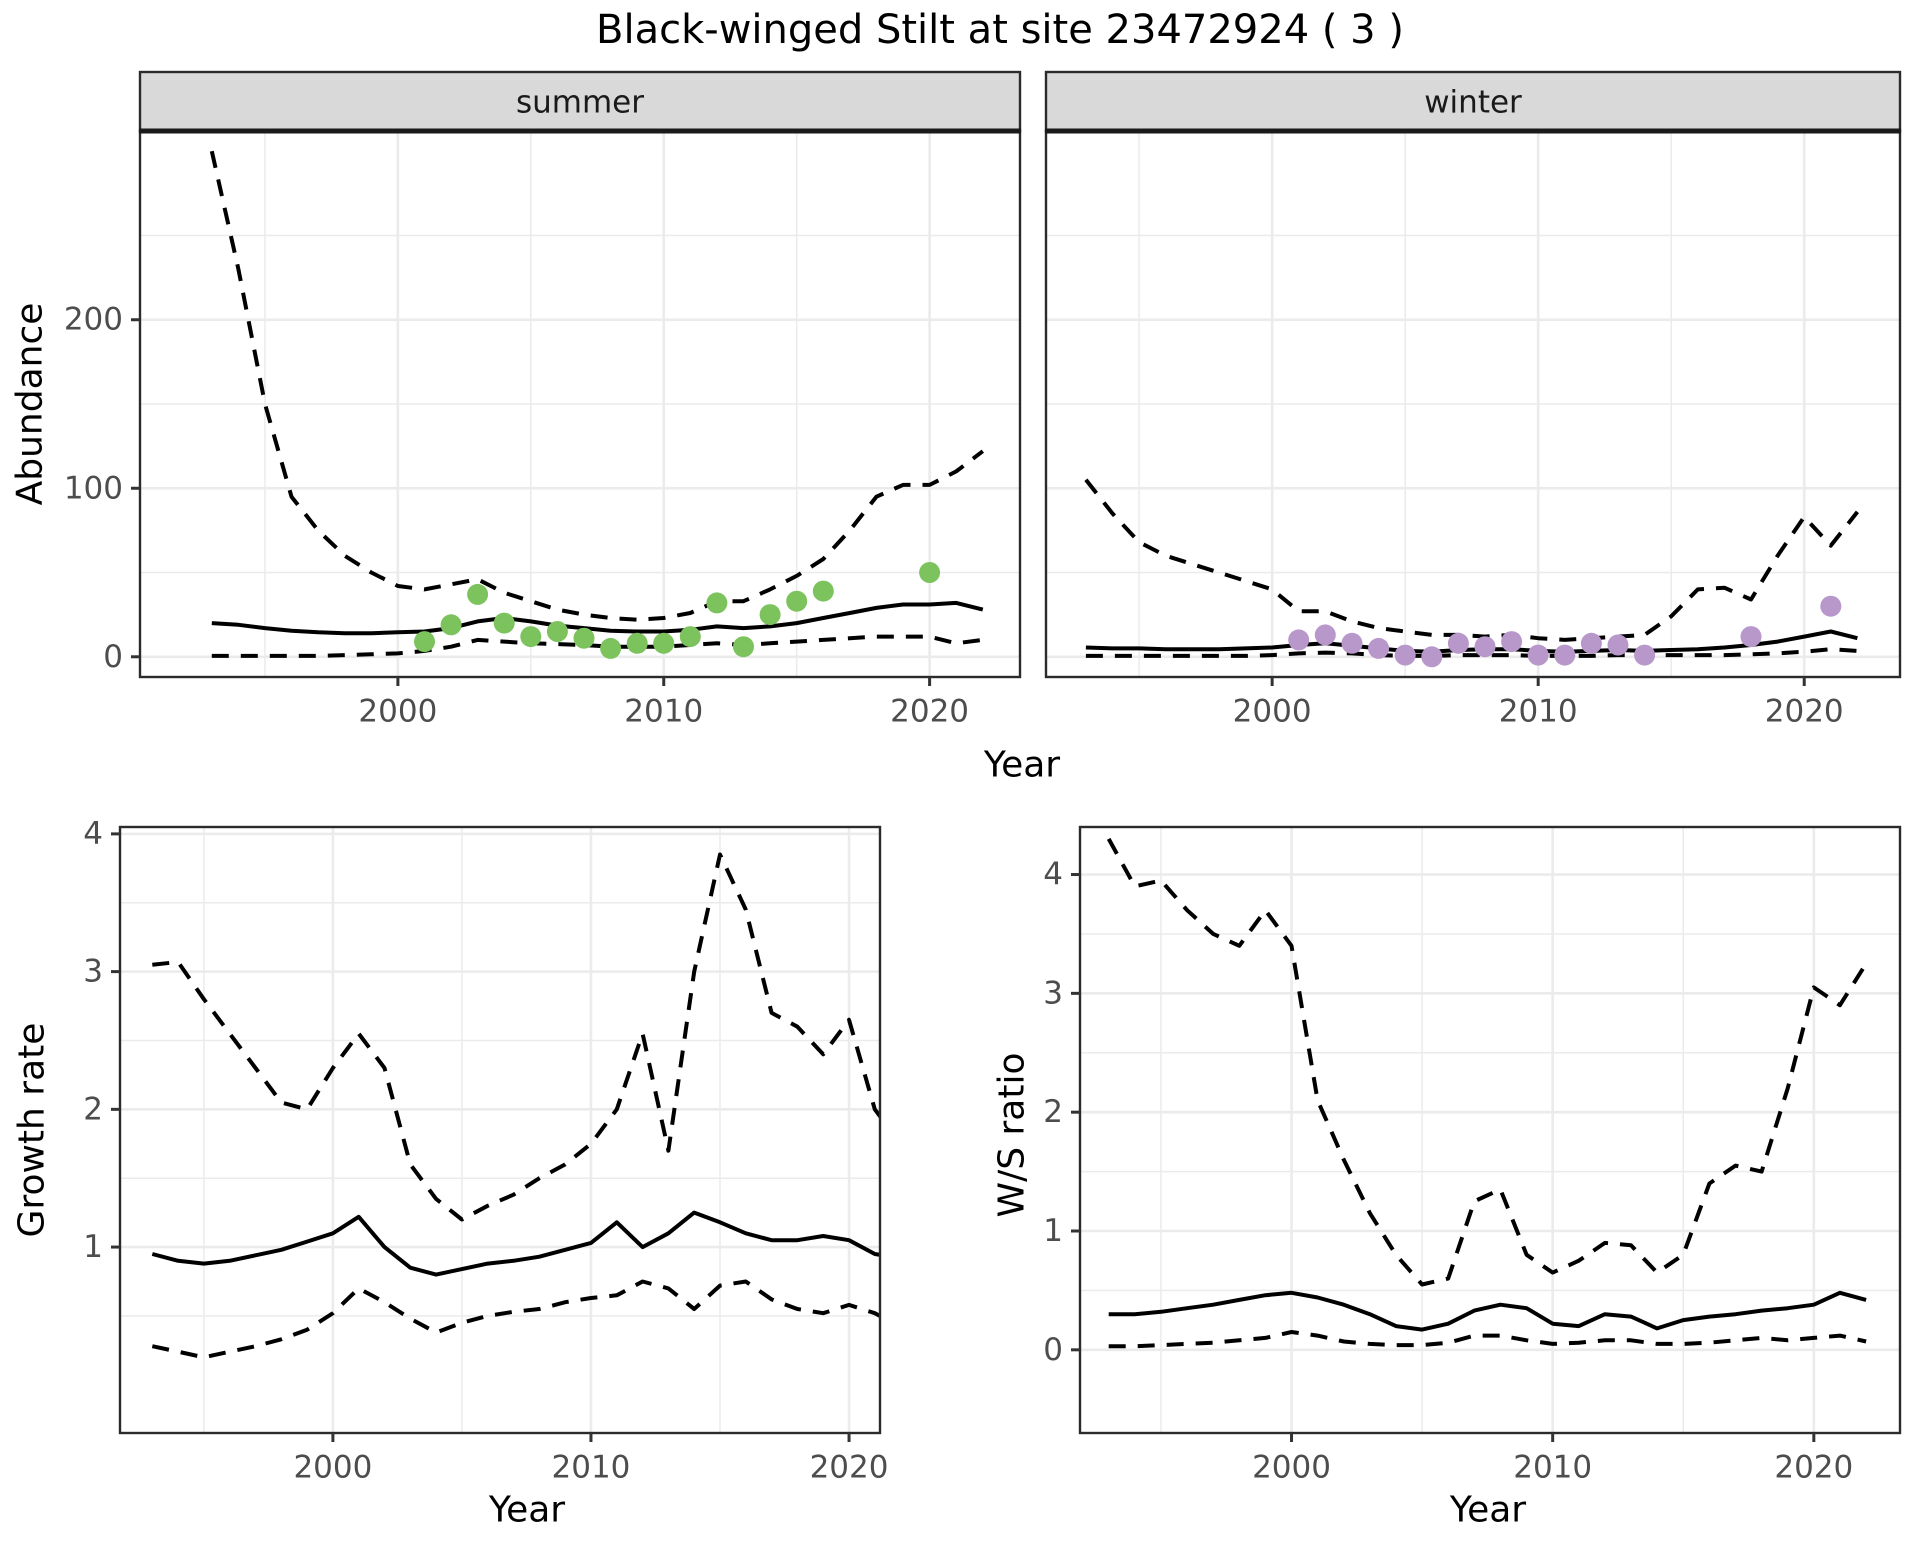  What do you see at coordinates (93, 488) in the screenshot?
I see `y-tick-label: 100` at bounding box center [93, 488].